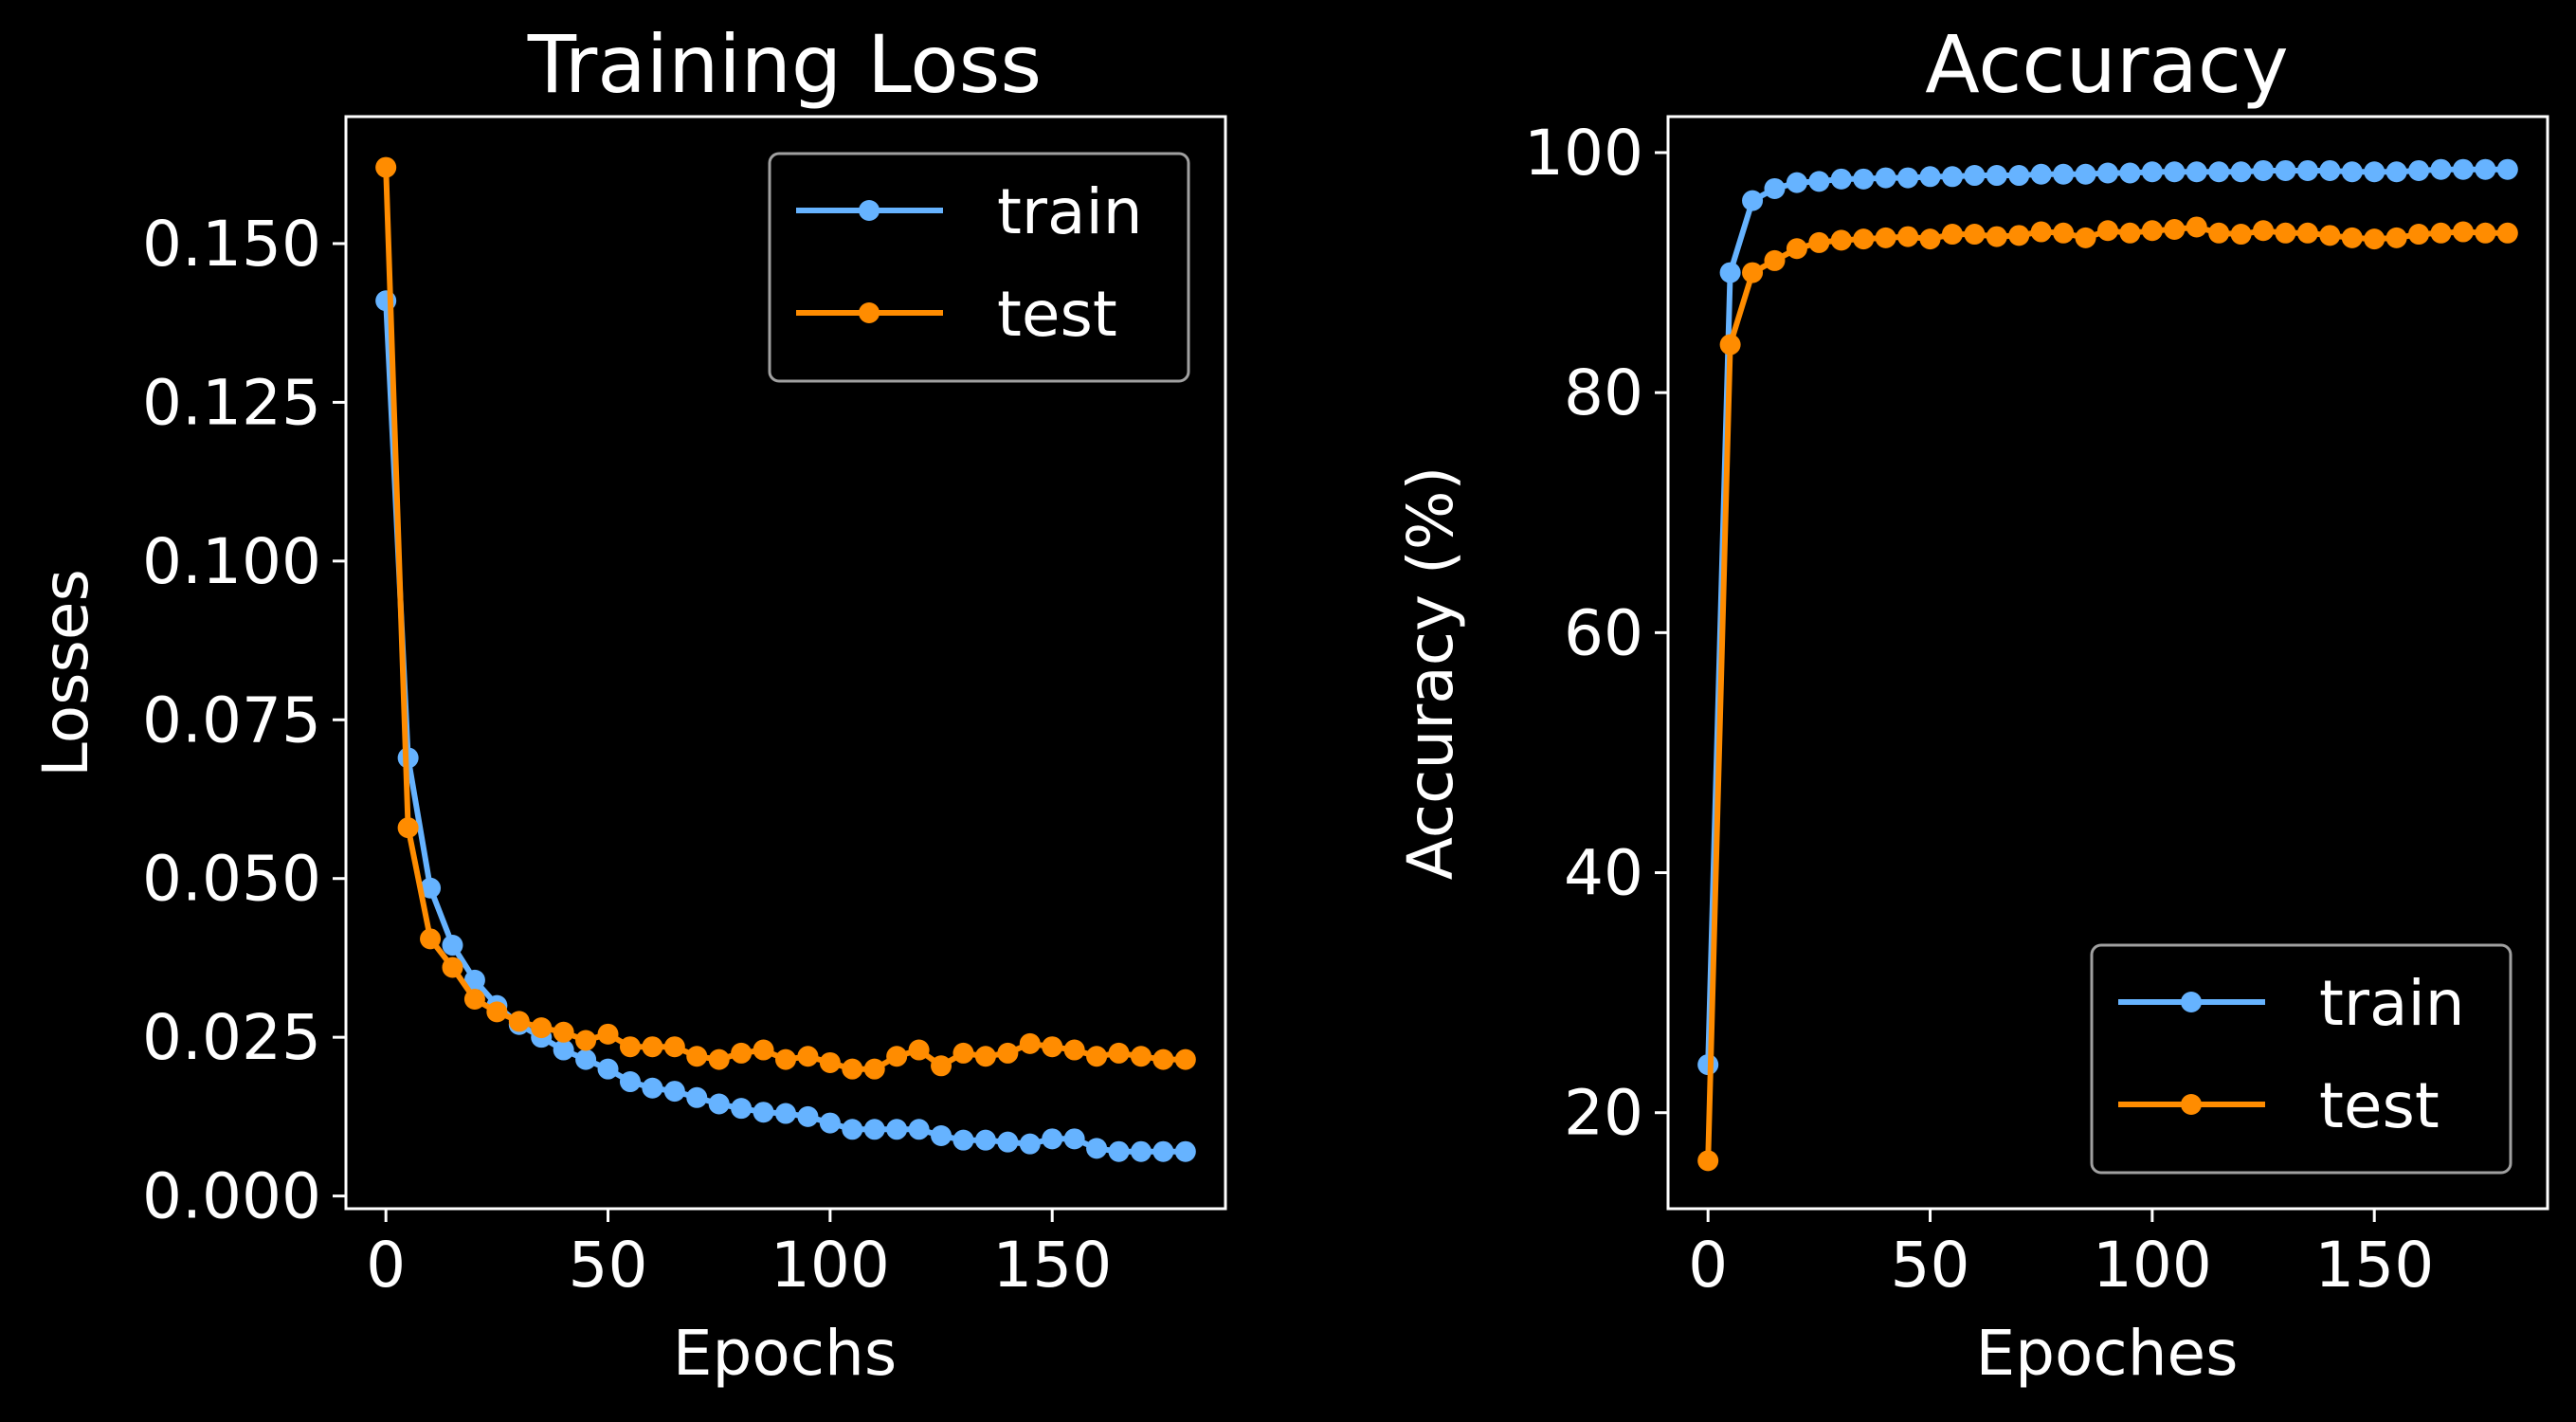  Describe the element at coordinates (979, 267) in the screenshot. I see `legend: train test` at that location.